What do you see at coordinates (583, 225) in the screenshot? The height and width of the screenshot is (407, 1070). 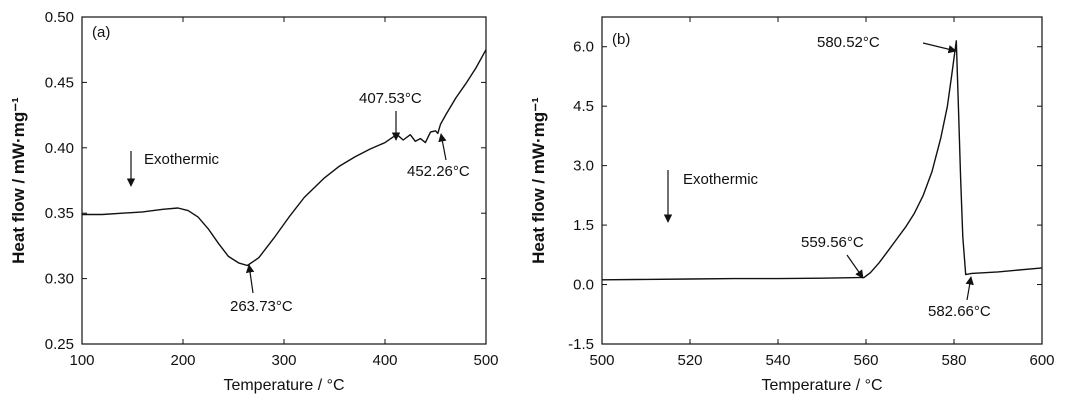 I see `y-tick-label: 1.5` at bounding box center [583, 225].